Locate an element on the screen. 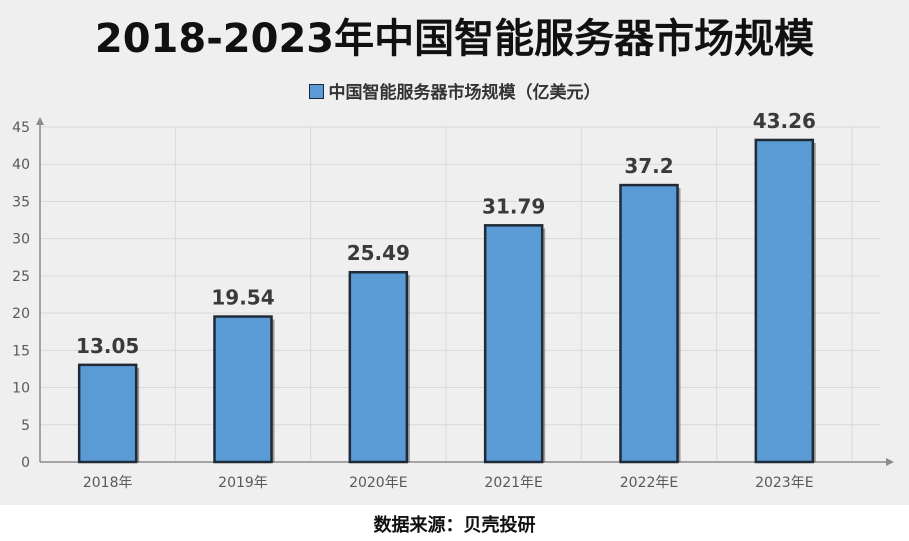 This screenshot has width=909, height=541. value-label: 19.54 is located at coordinates (242, 298).